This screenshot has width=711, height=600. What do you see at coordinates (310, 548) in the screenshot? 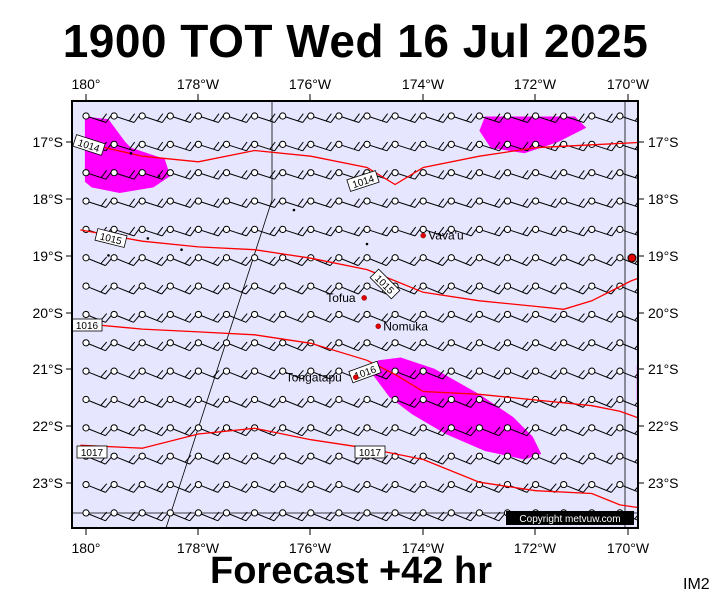
I see `lon-label-bottom: 176°W` at bounding box center [310, 548].